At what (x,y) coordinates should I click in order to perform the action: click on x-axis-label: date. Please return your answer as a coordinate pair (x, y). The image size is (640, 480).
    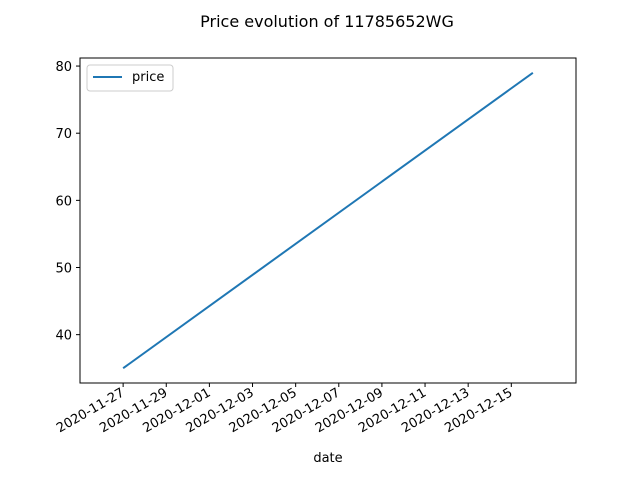
    Looking at the image, I should click on (327, 458).